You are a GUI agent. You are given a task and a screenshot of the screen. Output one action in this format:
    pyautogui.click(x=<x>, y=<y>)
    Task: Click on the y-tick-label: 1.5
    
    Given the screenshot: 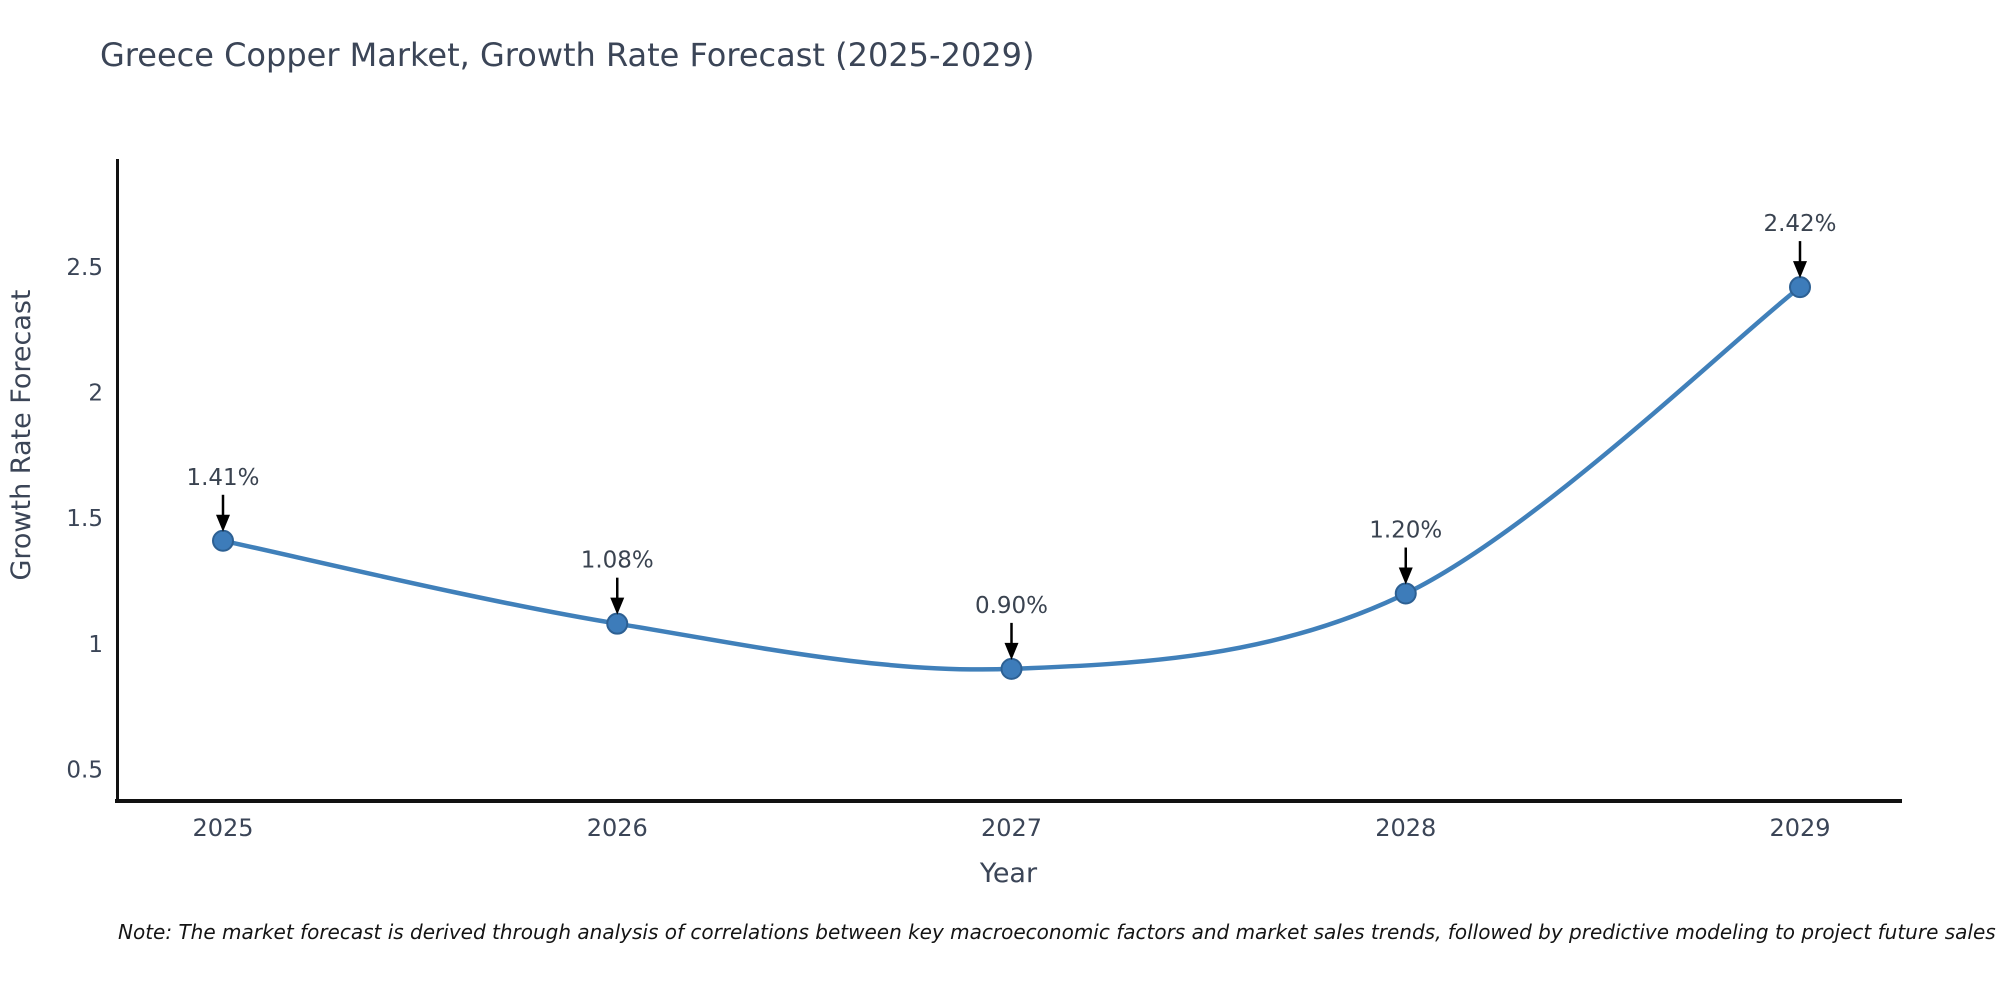 What is the action you would take?
    pyautogui.click(x=84, y=519)
    